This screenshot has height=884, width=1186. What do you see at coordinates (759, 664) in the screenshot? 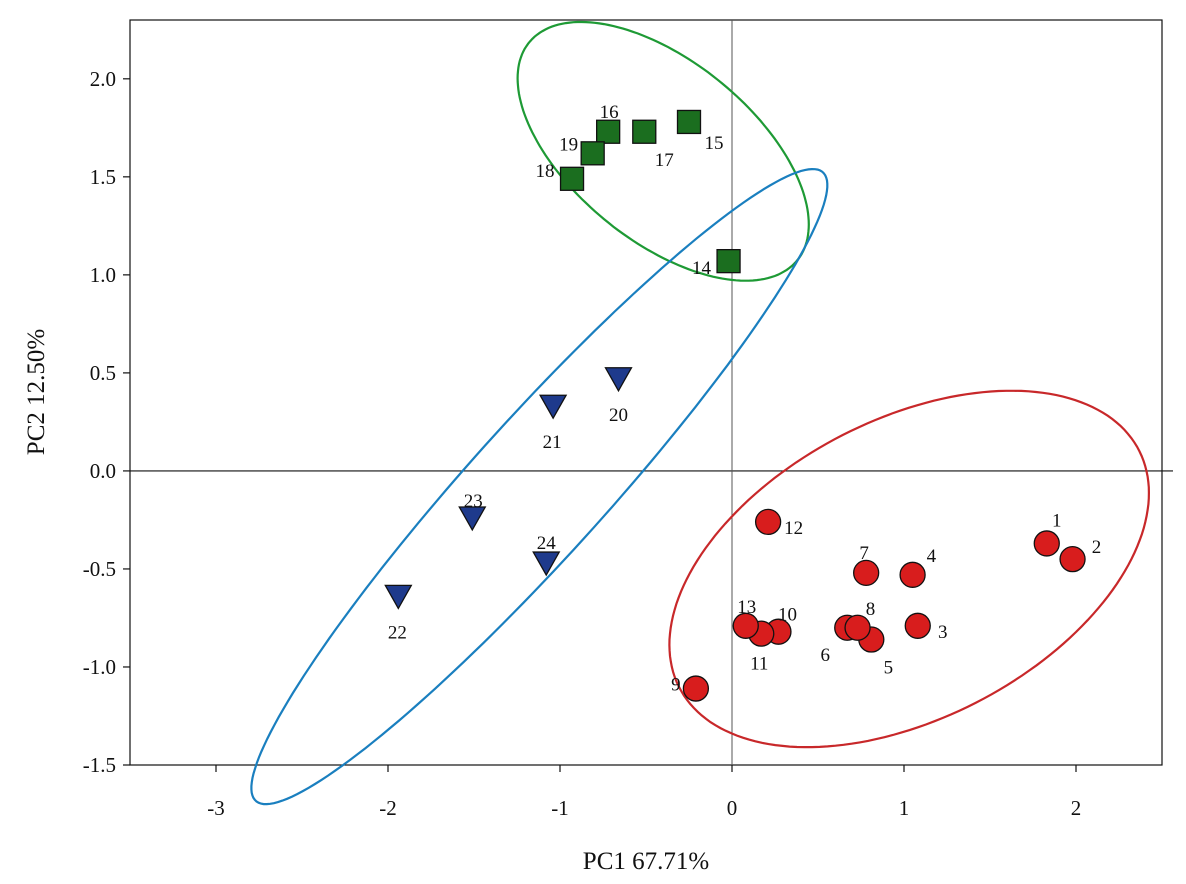
I see `point-label-11: 11` at bounding box center [759, 664].